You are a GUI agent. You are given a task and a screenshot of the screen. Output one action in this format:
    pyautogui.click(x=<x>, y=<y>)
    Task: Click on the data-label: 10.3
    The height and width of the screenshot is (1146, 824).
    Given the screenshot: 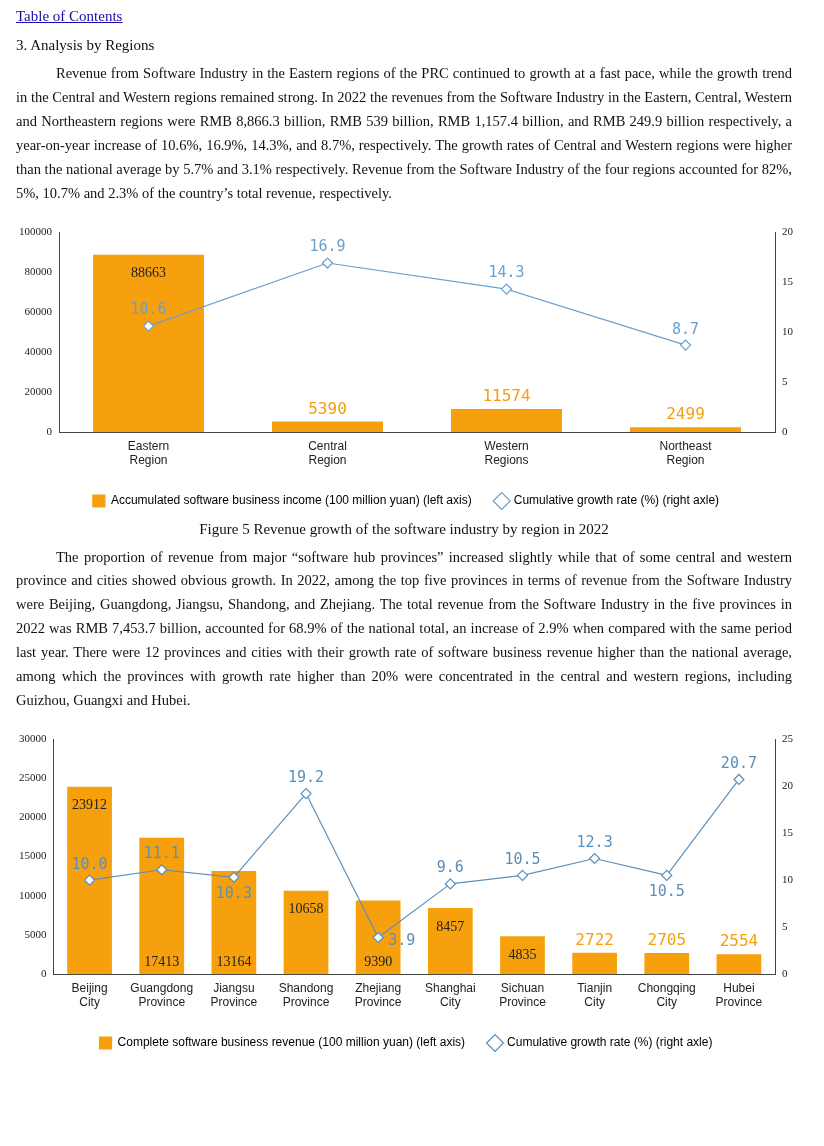 What is the action you would take?
    pyautogui.click(x=233, y=892)
    